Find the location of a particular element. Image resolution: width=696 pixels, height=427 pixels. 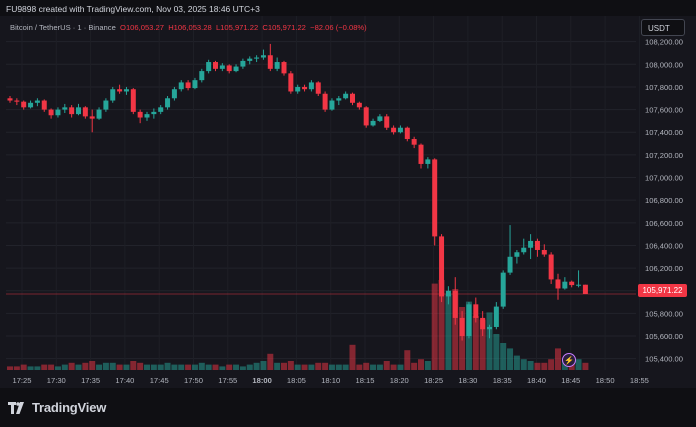

low-value: L105,971.22 is located at coordinates (237, 27).